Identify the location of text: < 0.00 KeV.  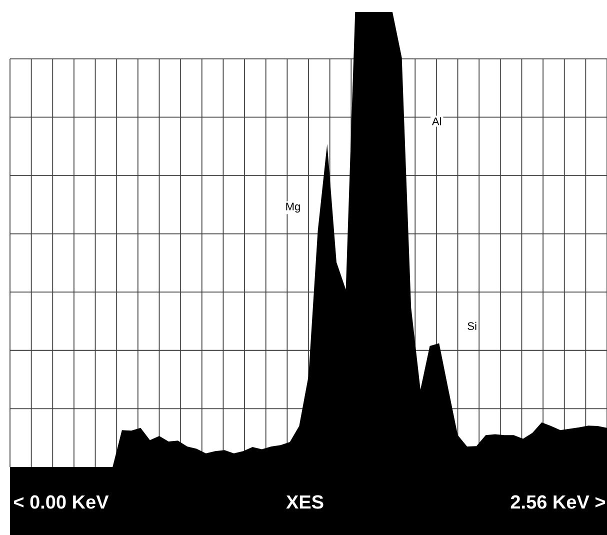
(61, 502).